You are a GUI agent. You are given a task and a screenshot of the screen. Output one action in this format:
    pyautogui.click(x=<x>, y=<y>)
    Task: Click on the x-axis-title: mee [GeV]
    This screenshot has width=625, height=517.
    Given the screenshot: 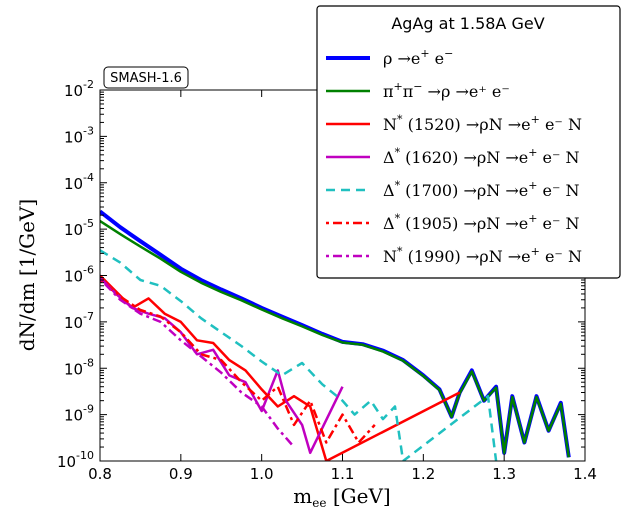 What is the action you would take?
    pyautogui.click(x=341, y=497)
    